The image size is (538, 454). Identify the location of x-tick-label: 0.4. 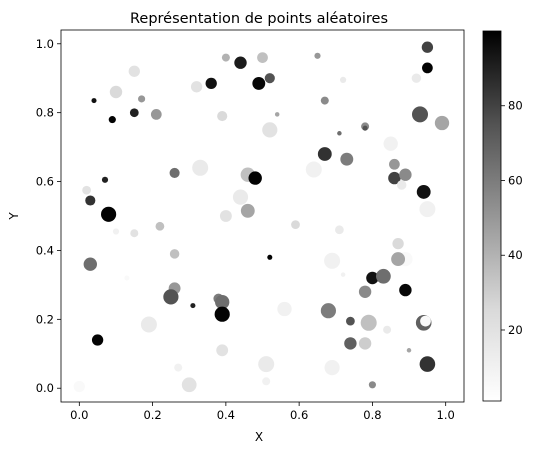
(226, 415).